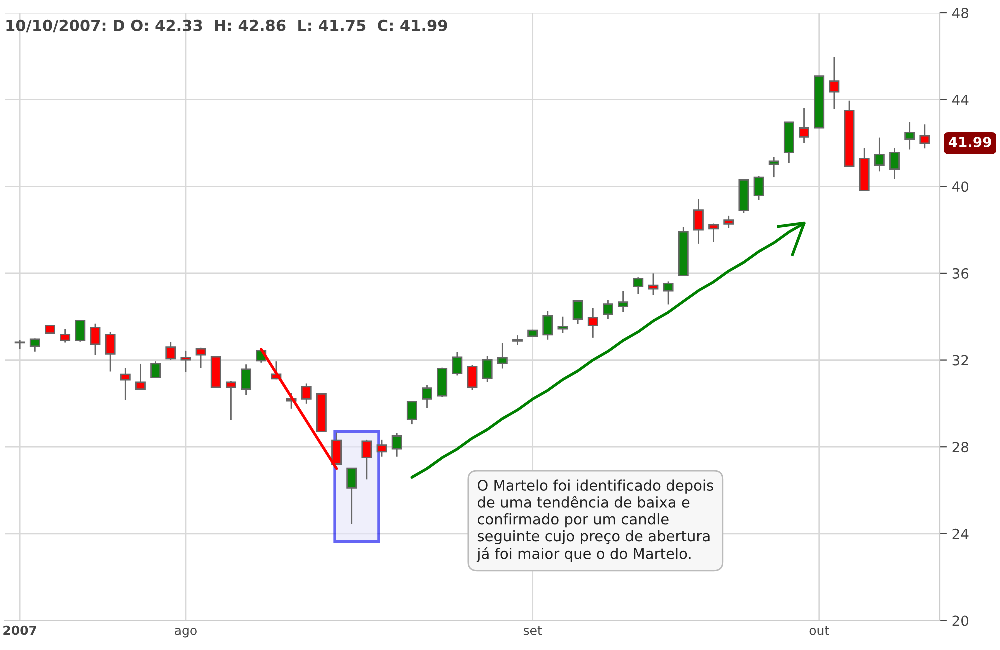  I want to click on annotation: O Martelo foi identificado depois de uma tendência de baixa e confirmado por um candle seguinte cujo preço de abertura já foi maior que o do Martelo., so click(595, 521).